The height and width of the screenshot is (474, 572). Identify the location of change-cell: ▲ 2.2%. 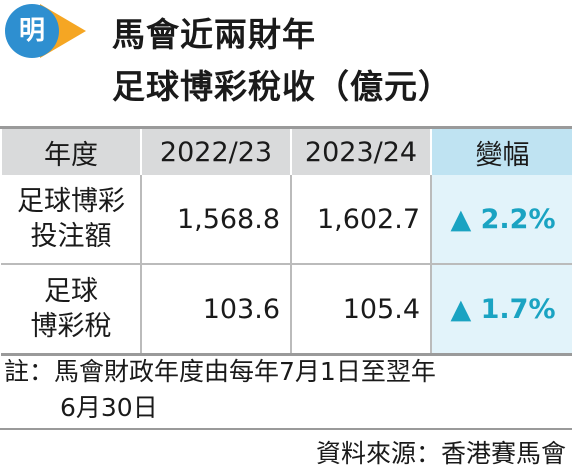
(501, 220).